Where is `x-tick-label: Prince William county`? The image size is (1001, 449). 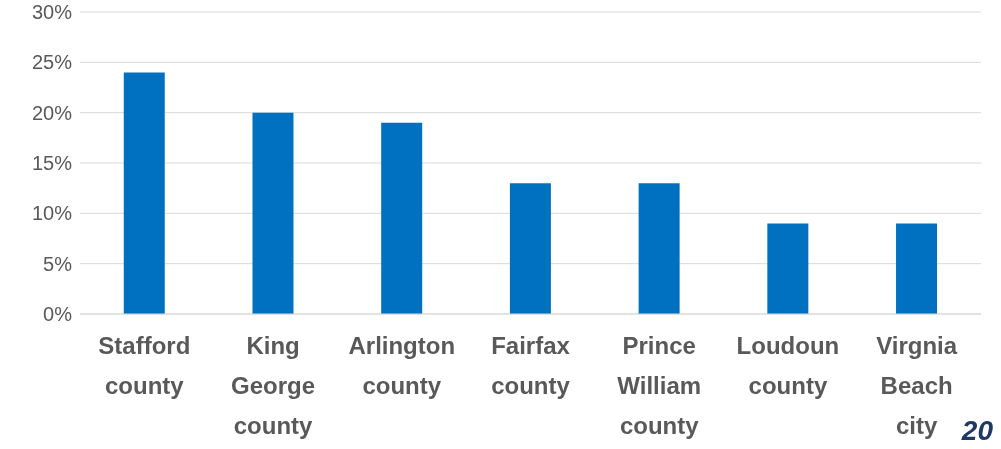 x-tick-label: Prince William county is located at coordinates (659, 385).